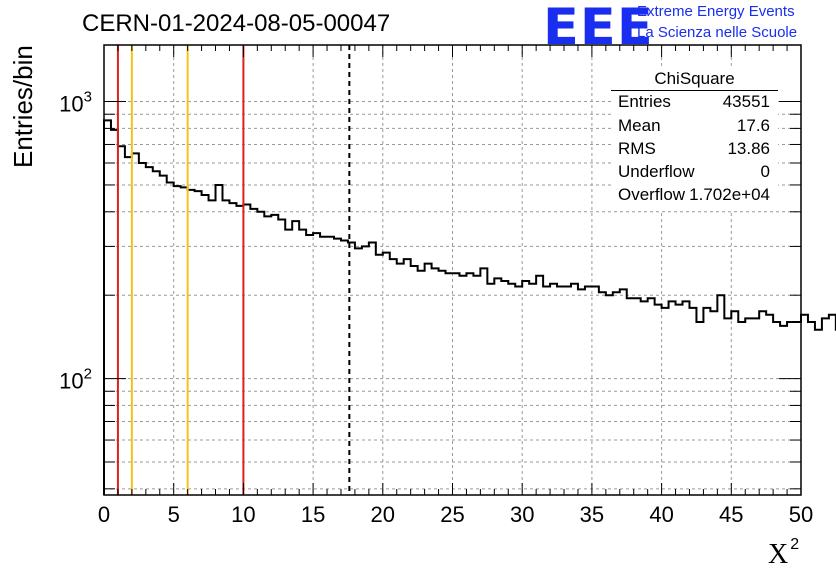  I want to click on x-tick-label: 30, so click(522, 514).